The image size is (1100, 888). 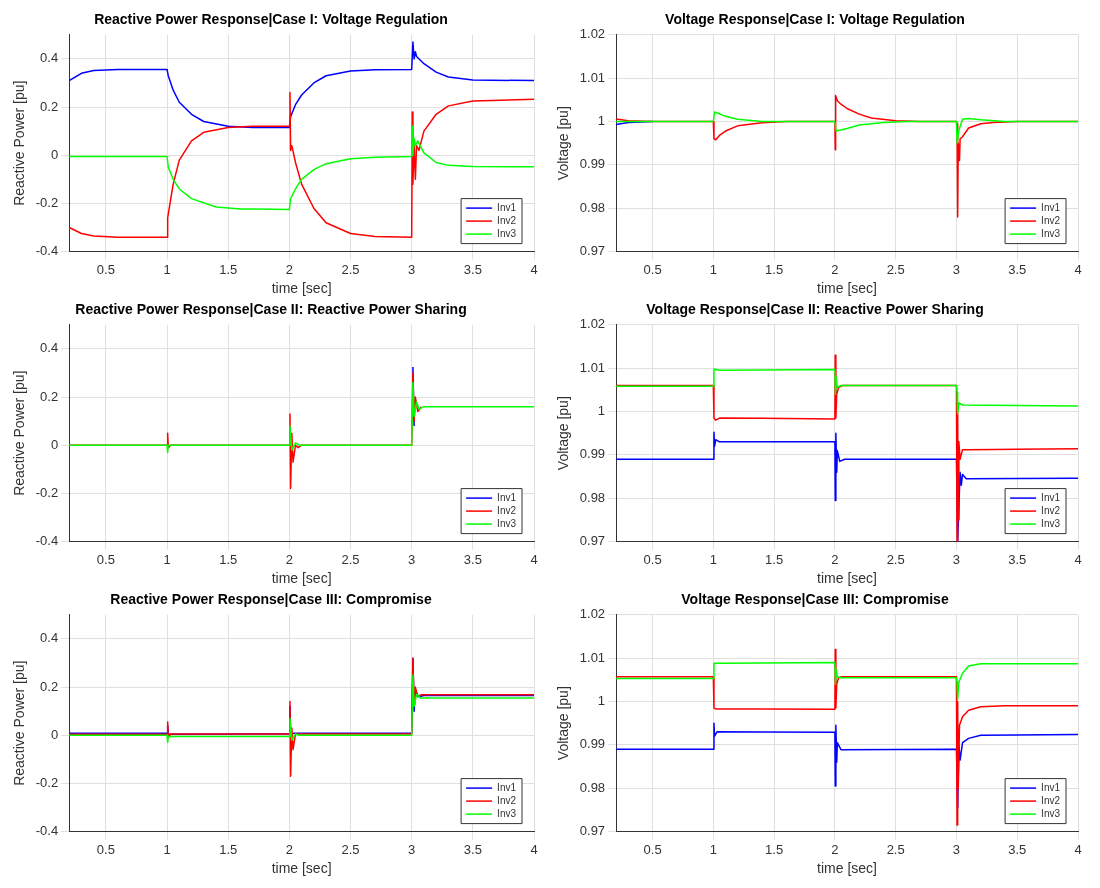 What do you see at coordinates (815, 599) in the screenshot?
I see `chart-title: Voltage Response|Case III: Compromise` at bounding box center [815, 599].